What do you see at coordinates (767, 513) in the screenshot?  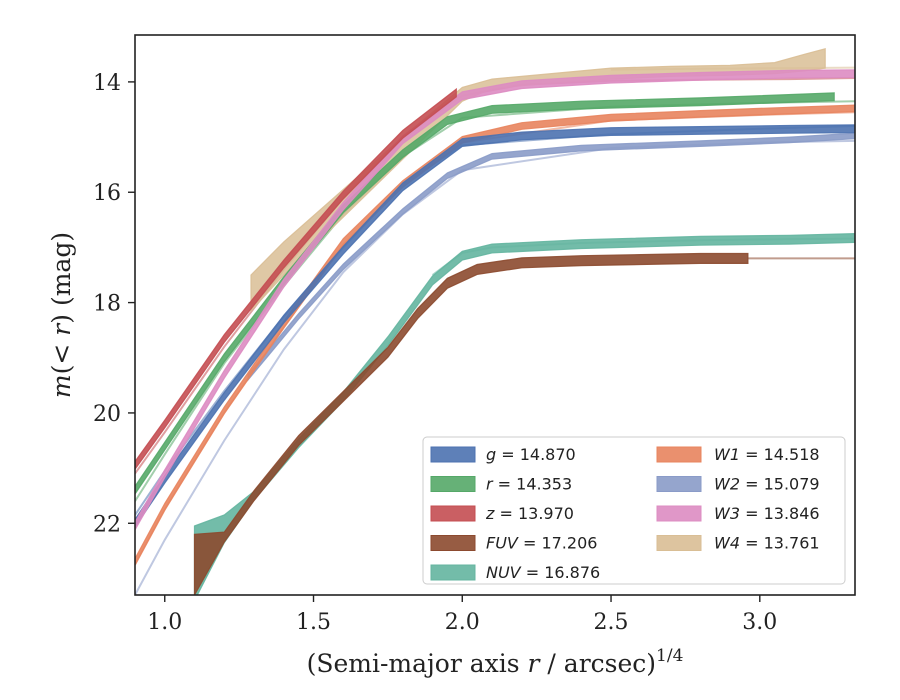 I see `legend-label-W3: W3 = 13.846` at bounding box center [767, 513].